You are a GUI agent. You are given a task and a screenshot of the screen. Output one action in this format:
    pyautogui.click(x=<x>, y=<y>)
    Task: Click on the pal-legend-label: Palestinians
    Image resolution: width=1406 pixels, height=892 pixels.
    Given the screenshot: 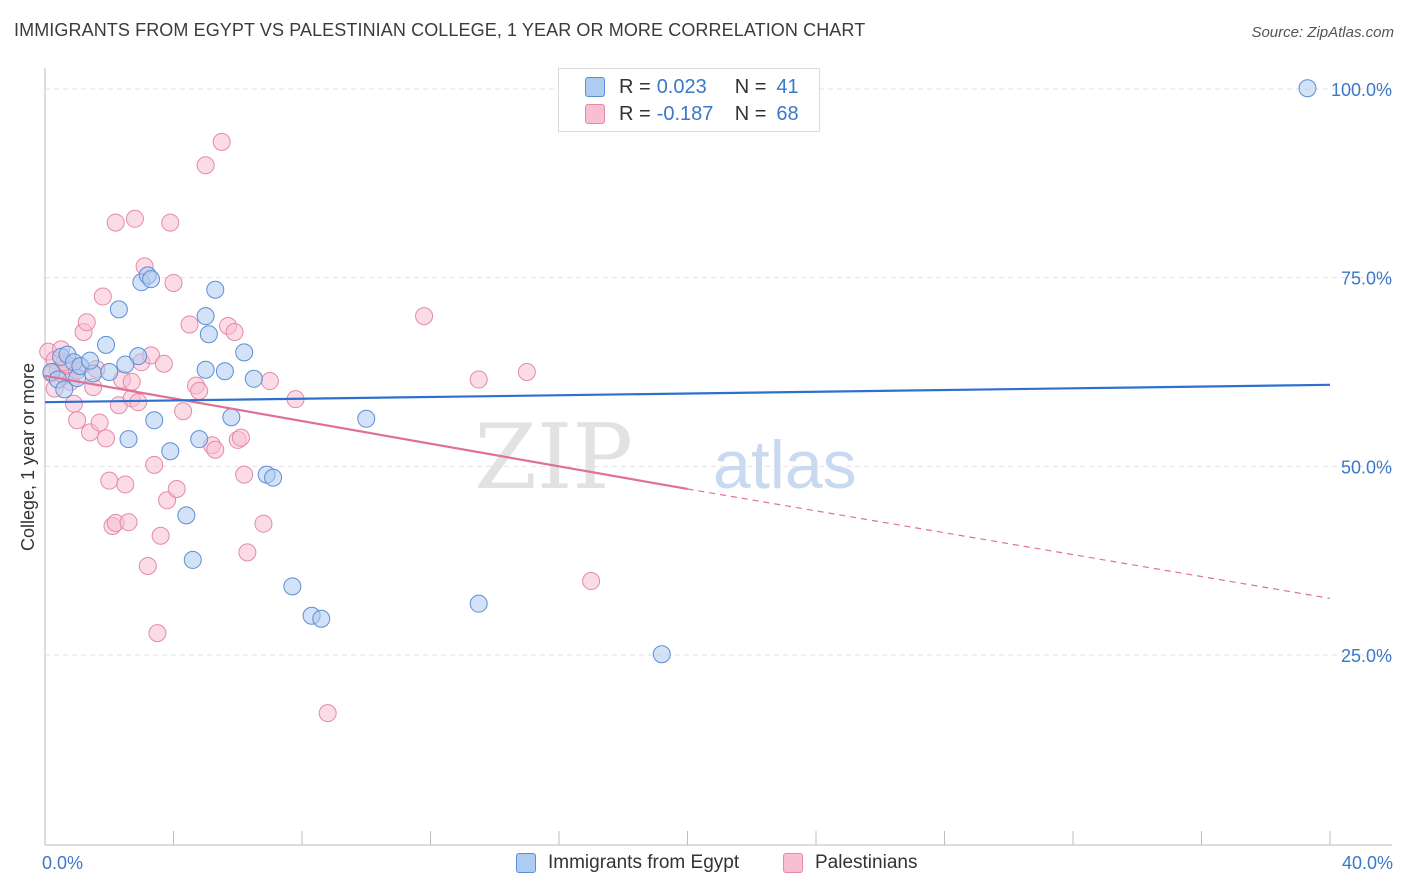 What is the action you would take?
    pyautogui.click(x=866, y=862)
    